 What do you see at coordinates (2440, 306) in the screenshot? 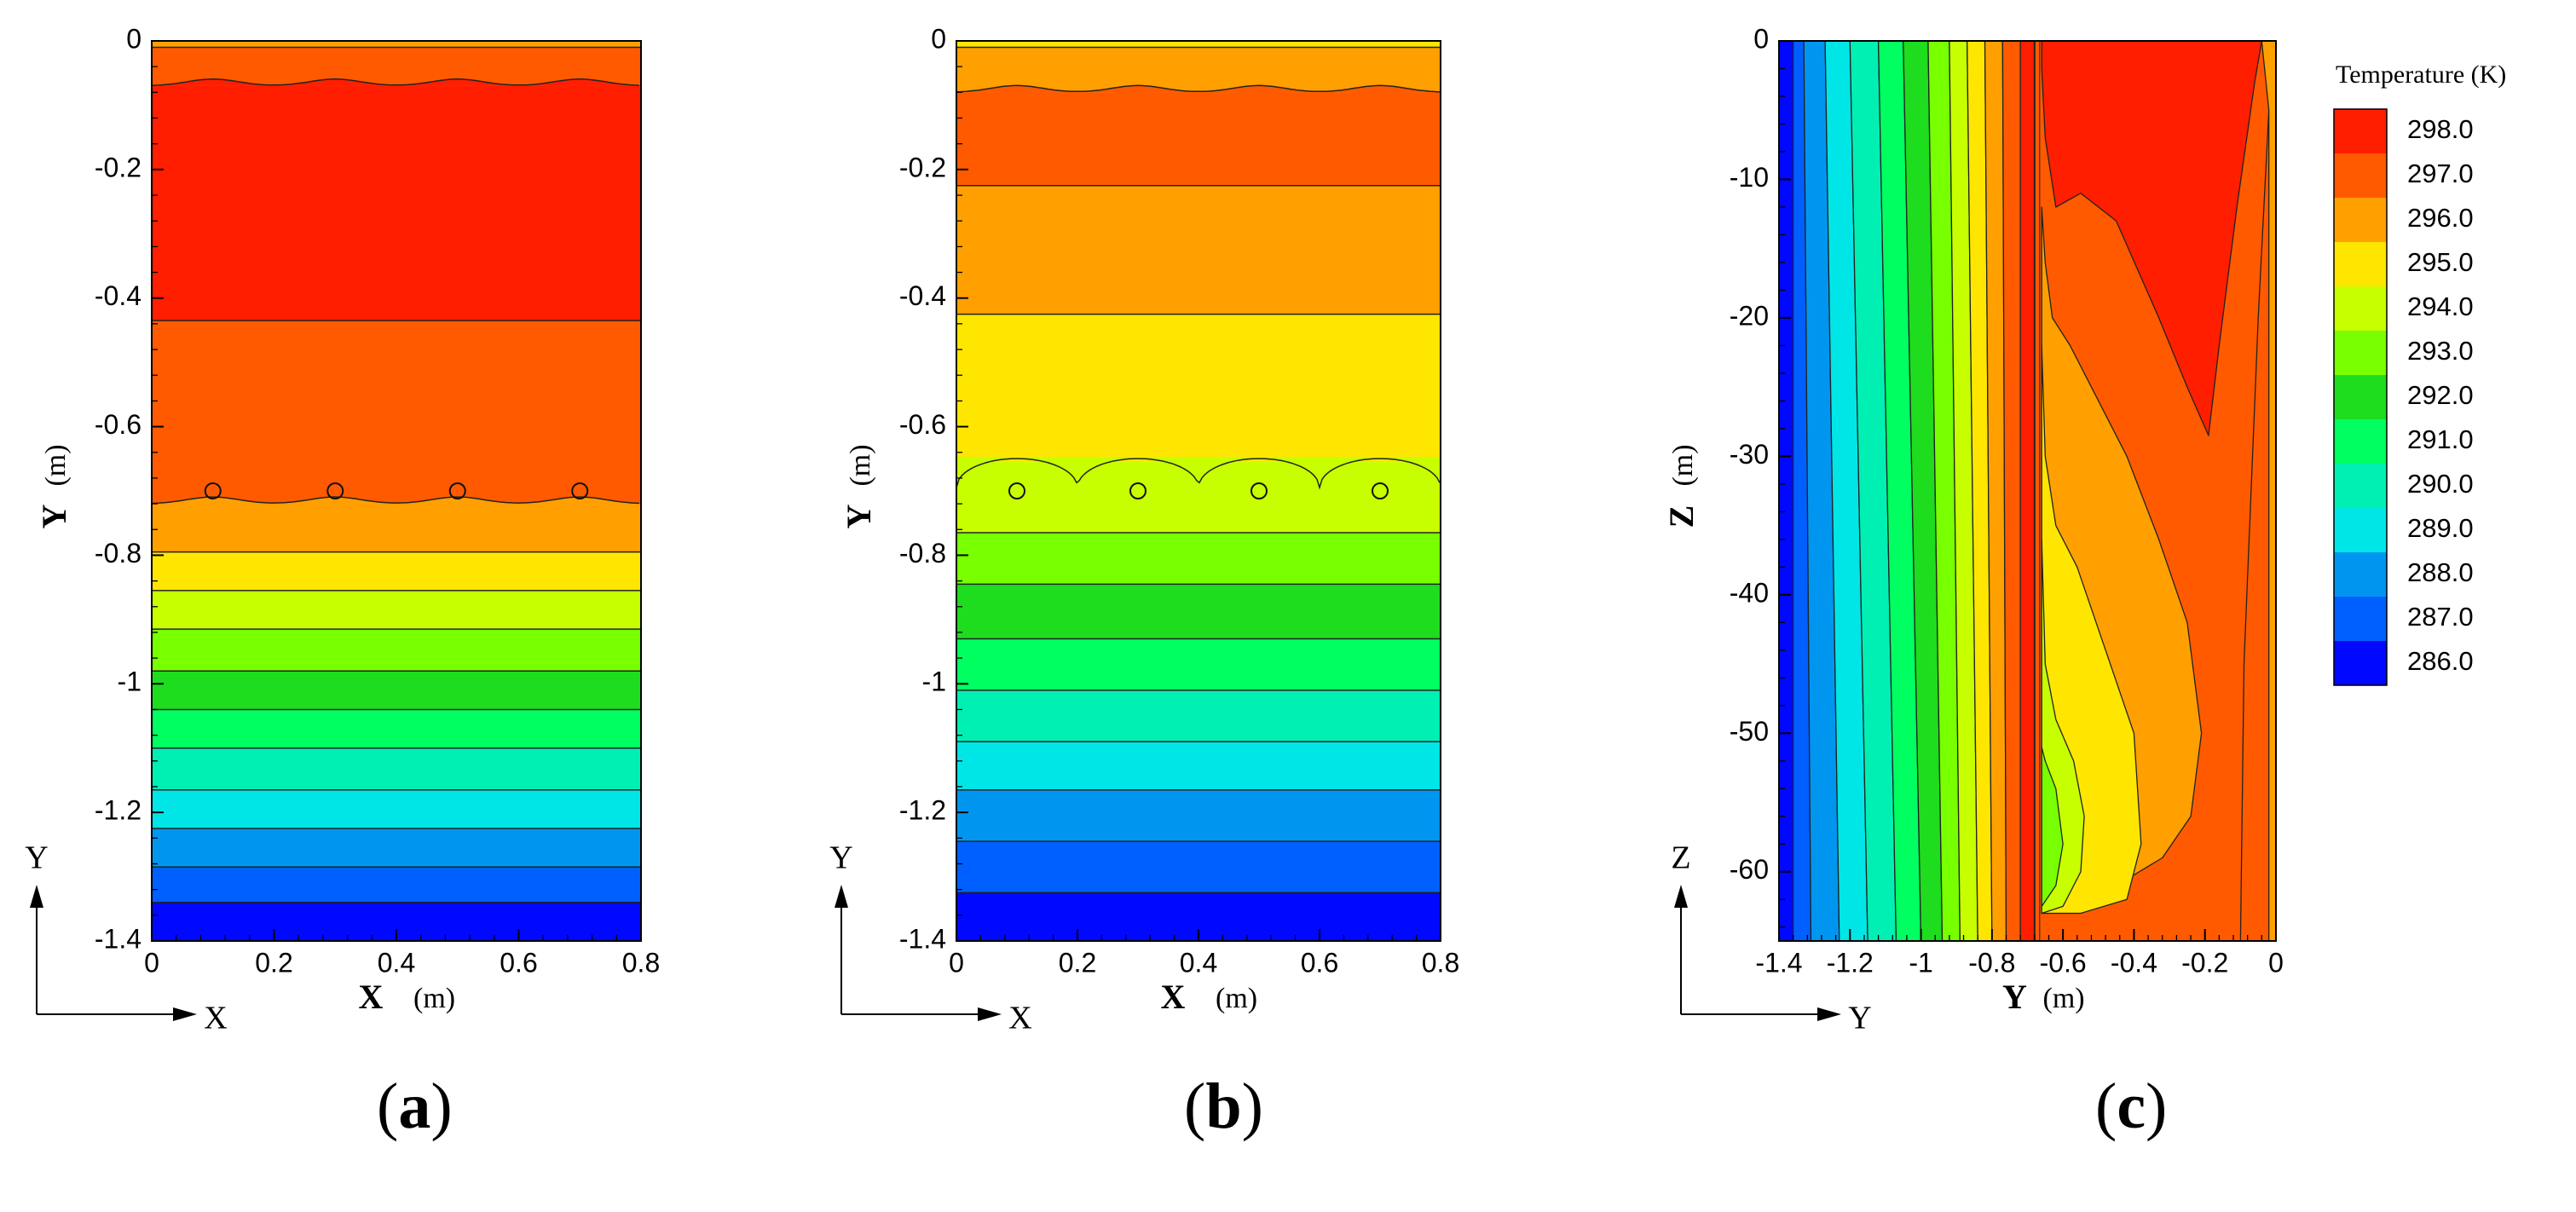
I see `colorbar-label: 294.0` at bounding box center [2440, 306].